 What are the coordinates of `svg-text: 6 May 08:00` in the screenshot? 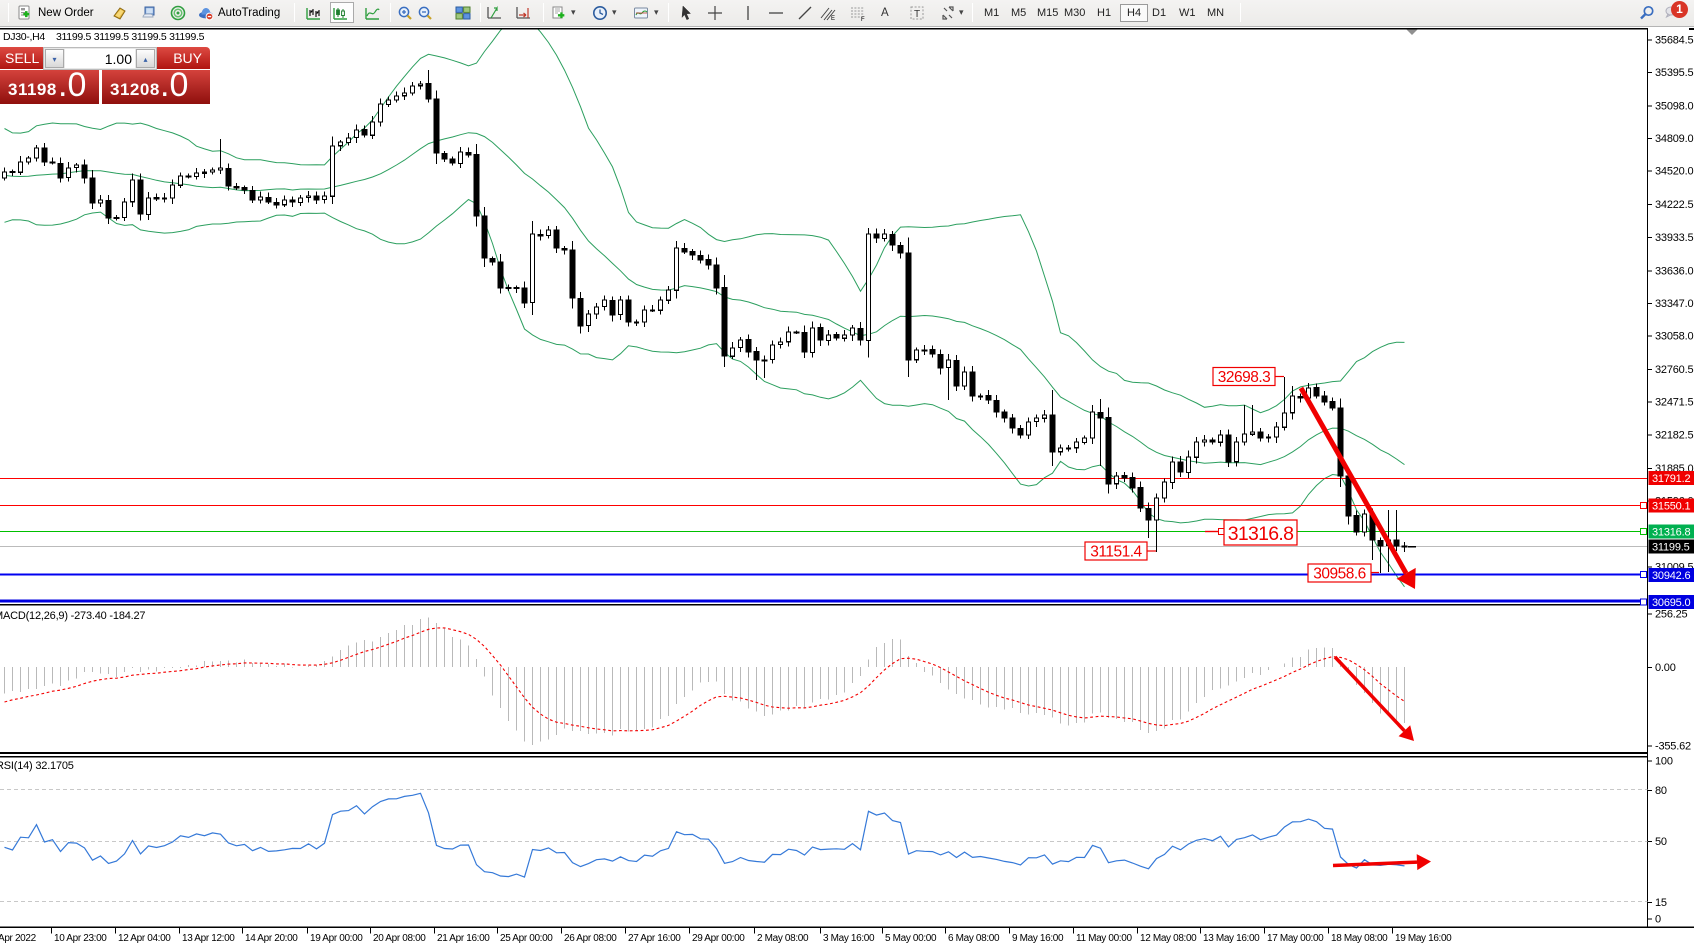 It's located at (974, 938).